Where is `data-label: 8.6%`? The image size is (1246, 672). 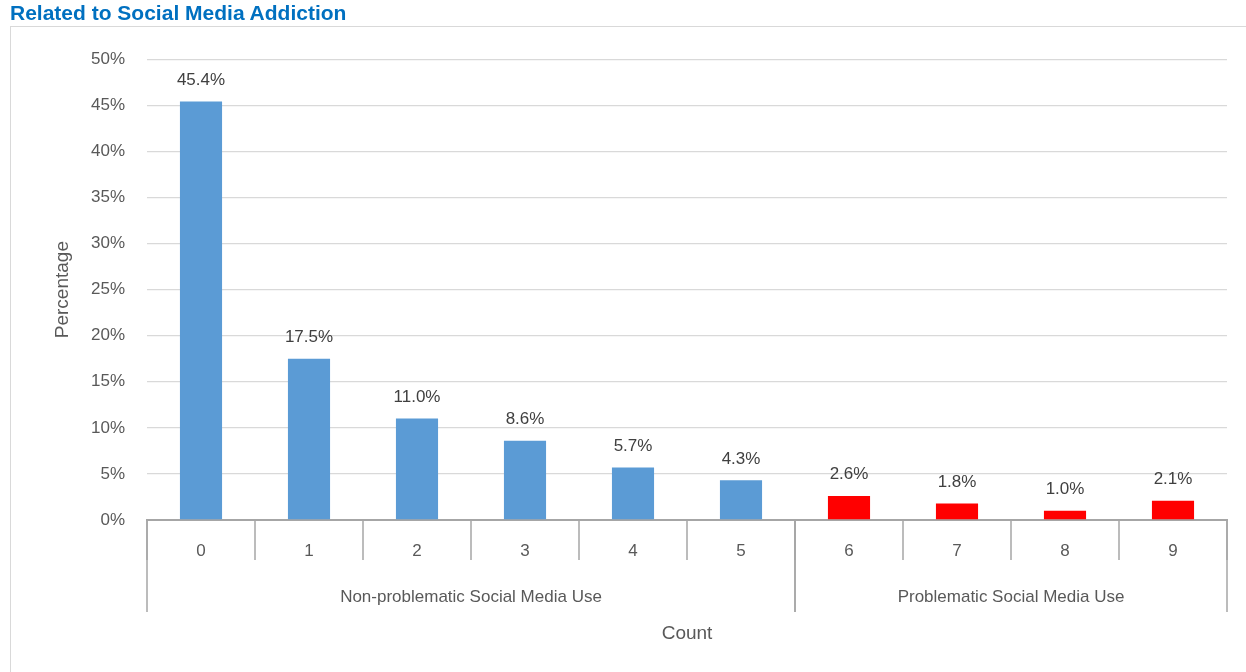 data-label: 8.6% is located at coordinates (525, 418).